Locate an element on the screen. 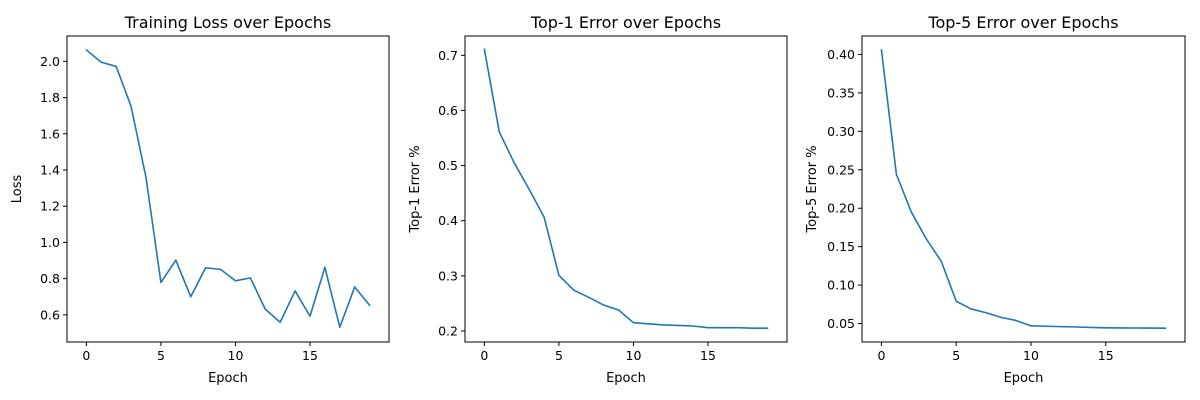  chart-title: Top-5 Error over Epochs is located at coordinates (1022, 22).